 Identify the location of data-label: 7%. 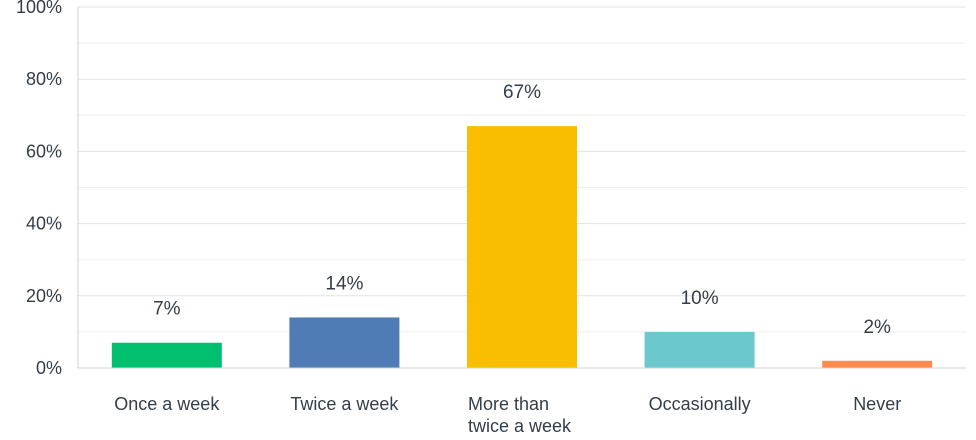
(167, 309).